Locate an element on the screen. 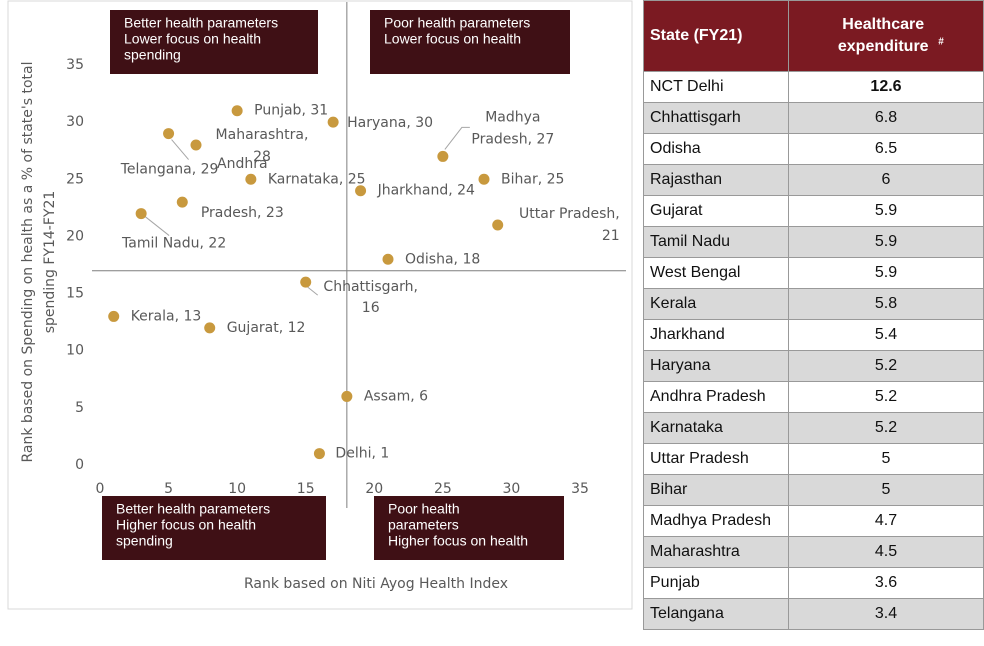 Image resolution: width=984 pixels, height=646 pixels. y-axis-label: spending FY14-FY21 is located at coordinates (50, 262).